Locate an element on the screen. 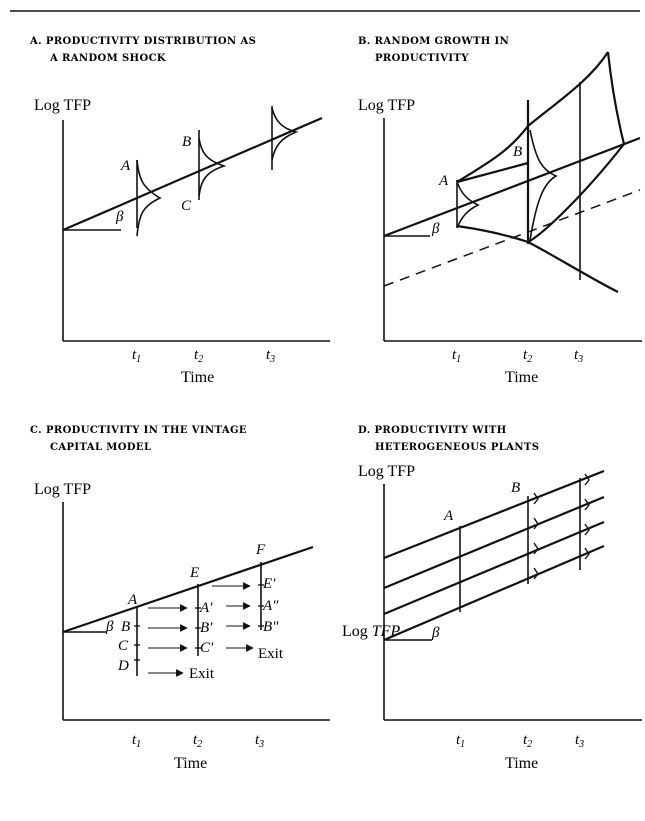 This screenshot has width=645, height=821. panel-b-tick-t1: t1 is located at coordinates (456, 356).